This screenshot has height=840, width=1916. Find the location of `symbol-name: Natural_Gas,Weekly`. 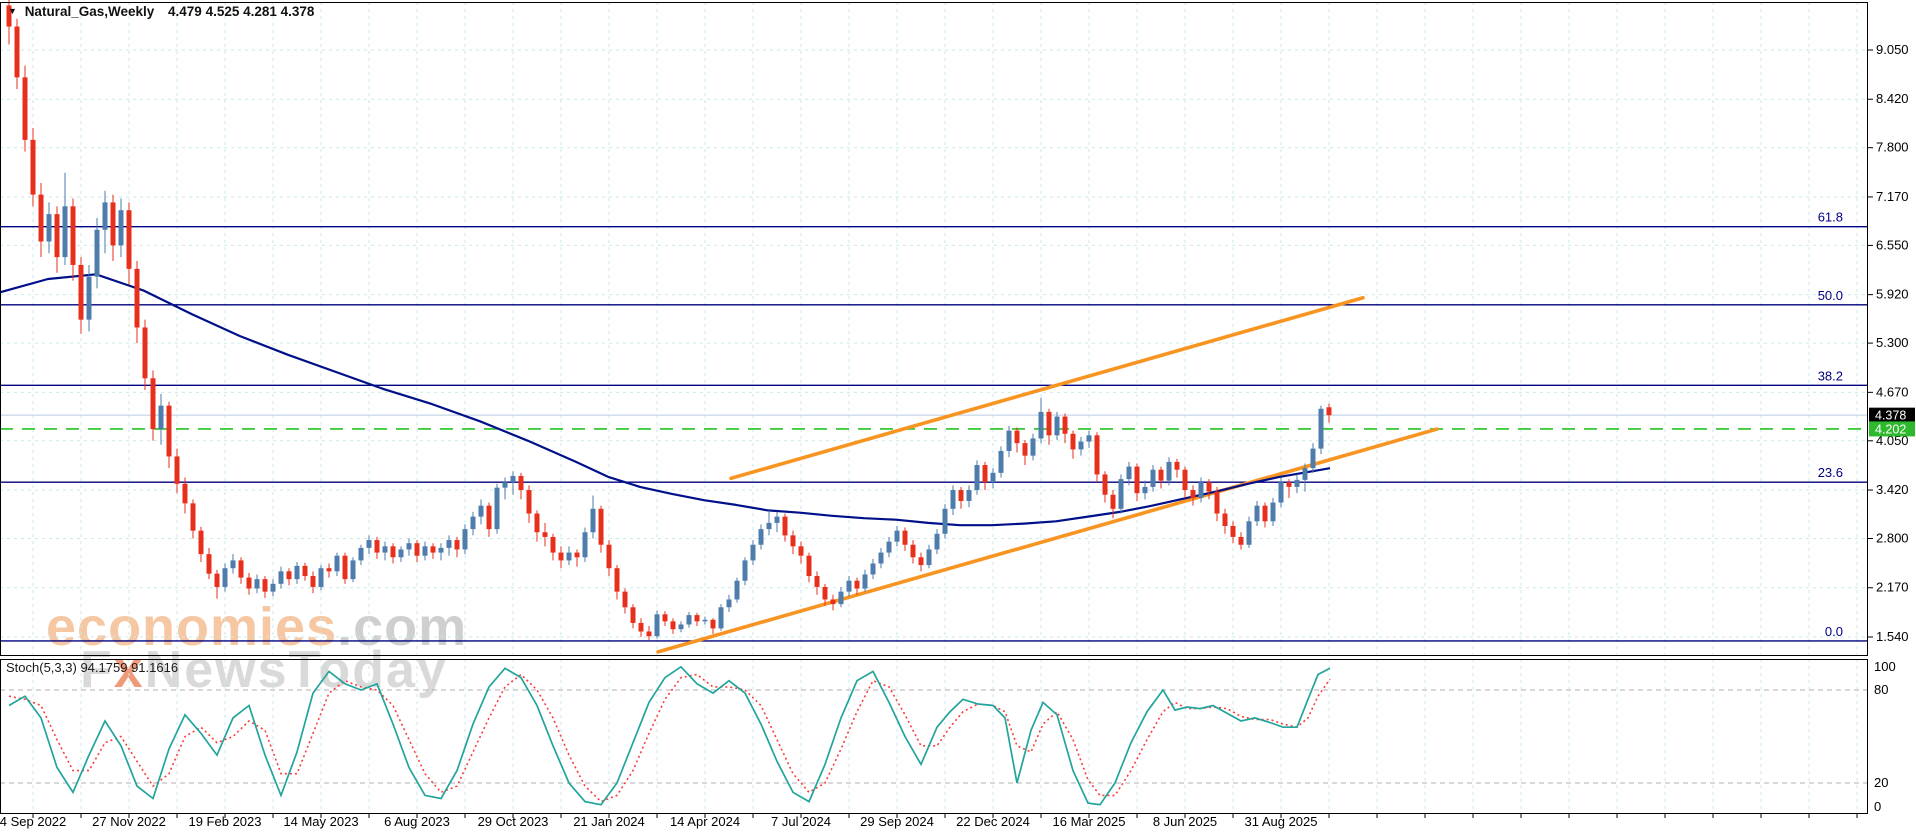

symbol-name: Natural_Gas,Weekly is located at coordinates (89, 11).